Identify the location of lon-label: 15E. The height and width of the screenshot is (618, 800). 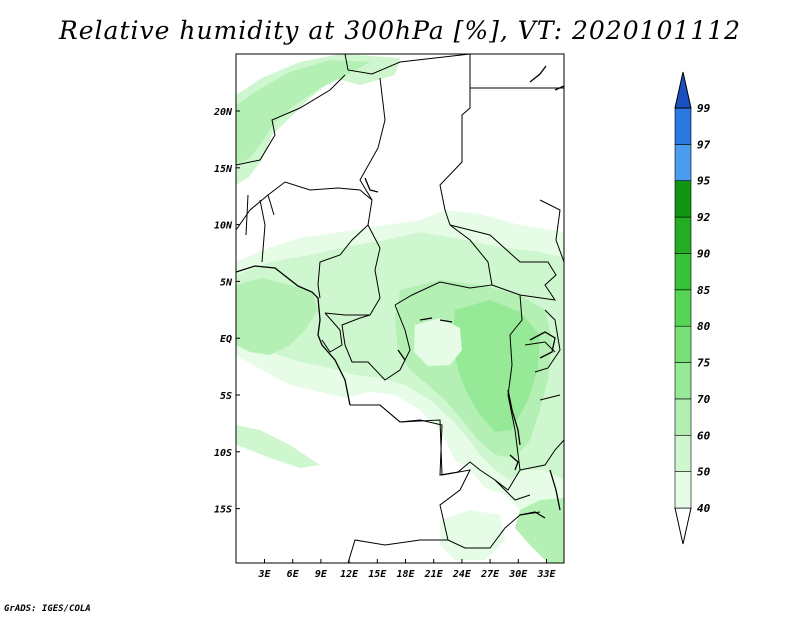
(377, 574).